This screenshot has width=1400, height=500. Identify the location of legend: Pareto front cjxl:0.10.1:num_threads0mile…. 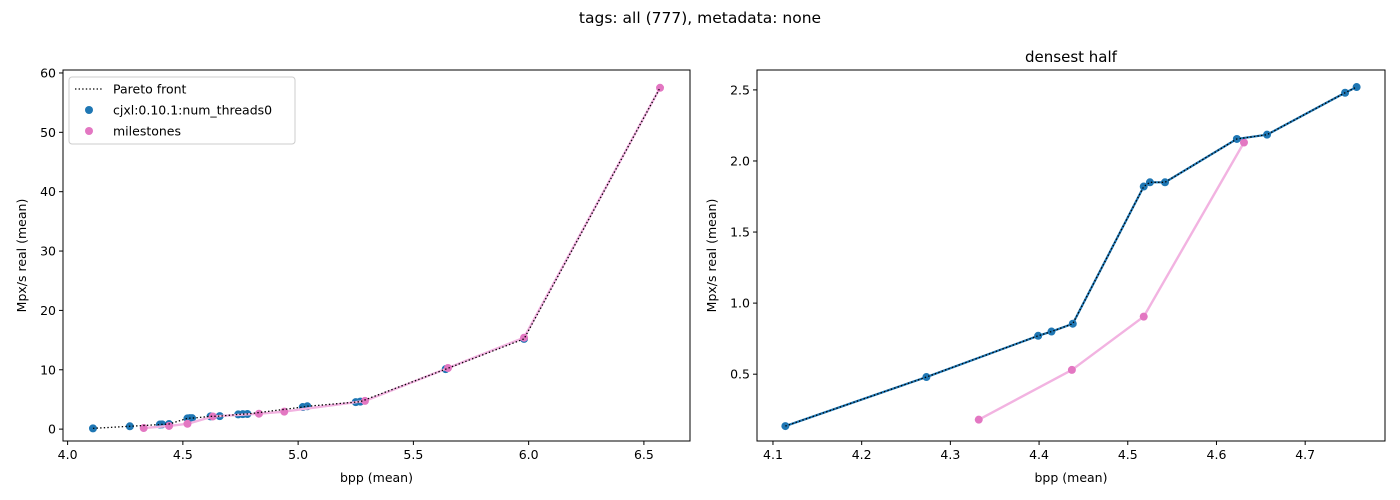
(182, 110).